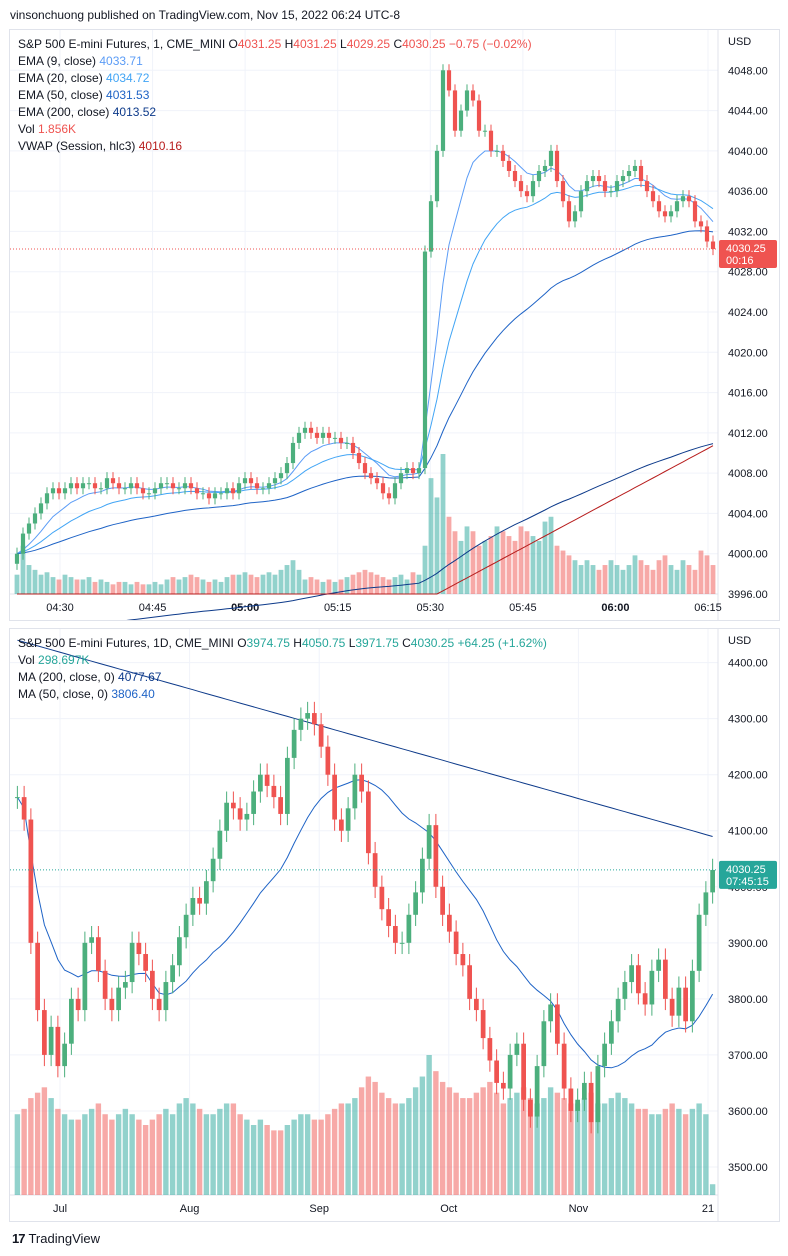 This screenshot has height=1256, width=788. Describe the element at coordinates (275, 95) in the screenshot. I see `indicator-row: EMA (50, close) 4031.53` at that location.